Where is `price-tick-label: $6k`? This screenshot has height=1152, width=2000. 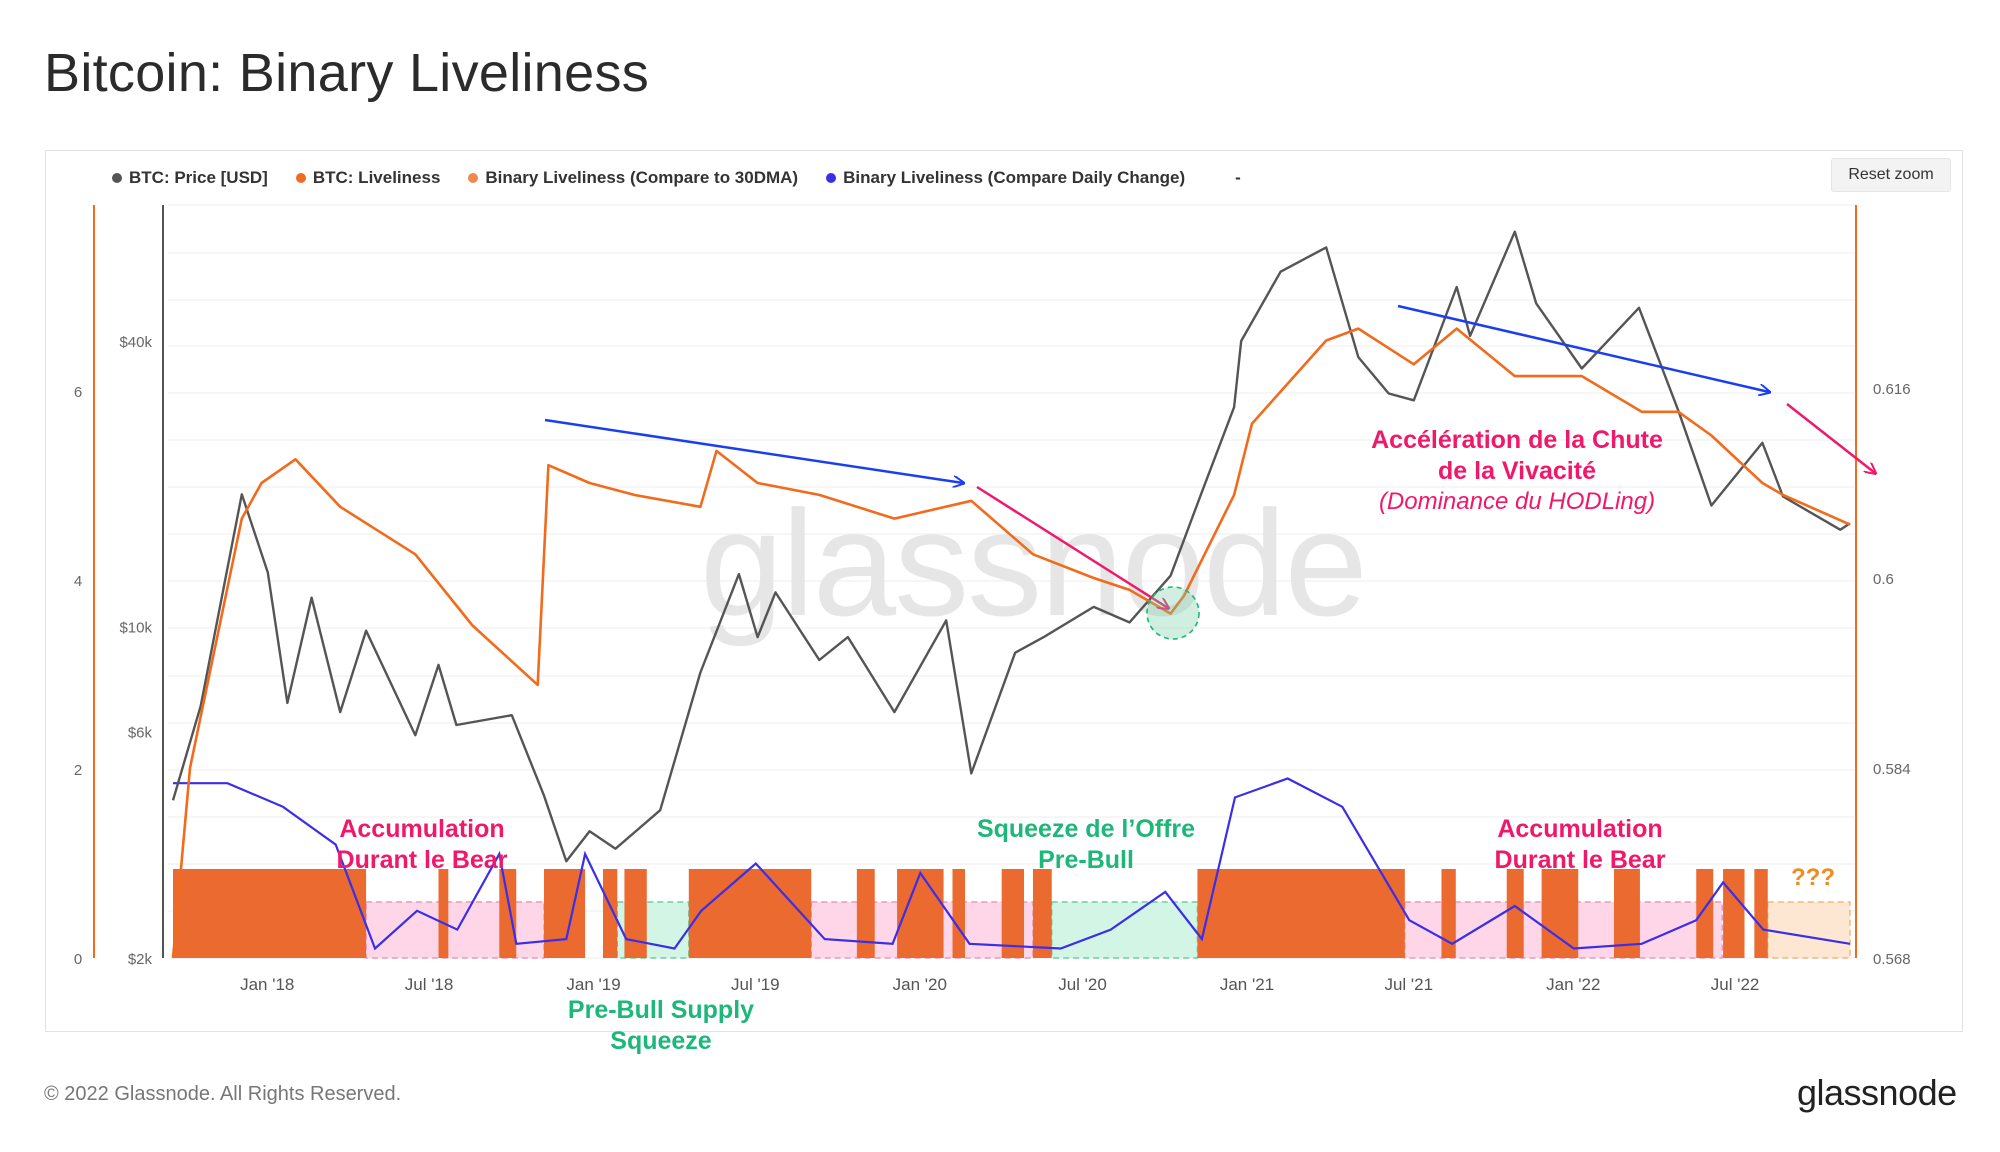 price-tick-label: $6k is located at coordinates (140, 733).